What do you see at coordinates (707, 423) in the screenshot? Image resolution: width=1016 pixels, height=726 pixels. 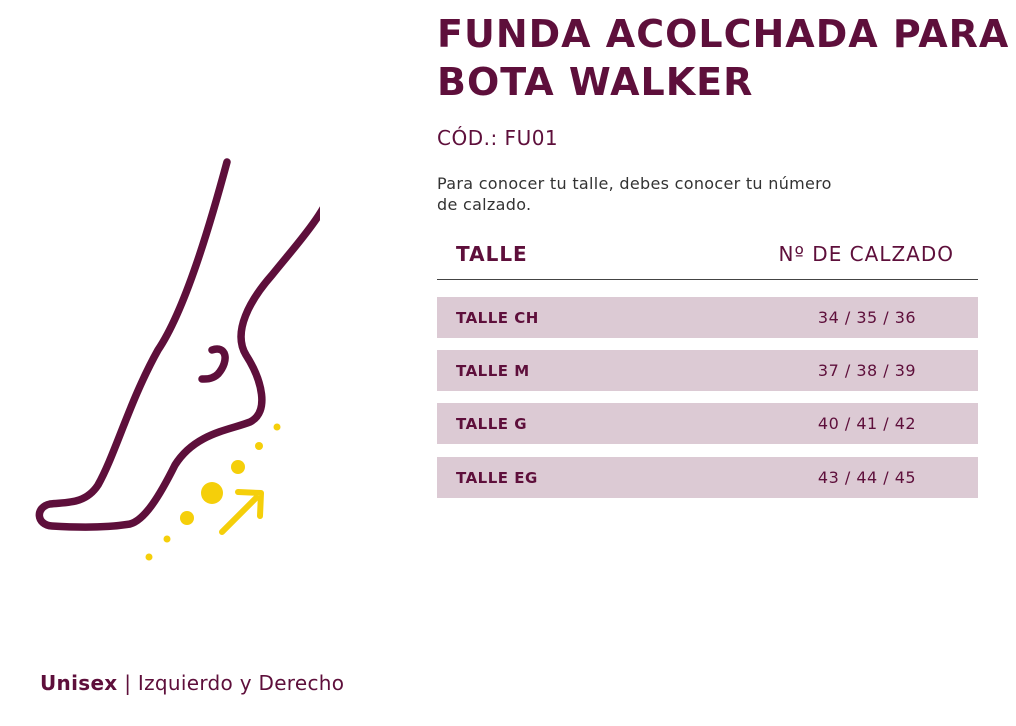 I see `table-row: TALLE G 40 / 41 / 42` at bounding box center [707, 423].